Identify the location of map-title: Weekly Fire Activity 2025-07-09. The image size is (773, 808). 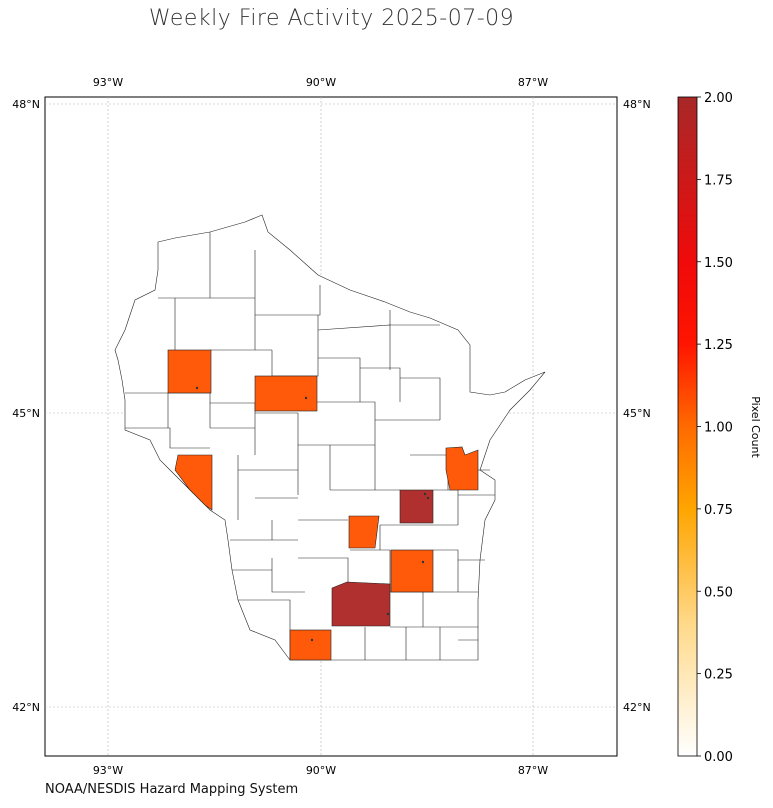
(331, 18).